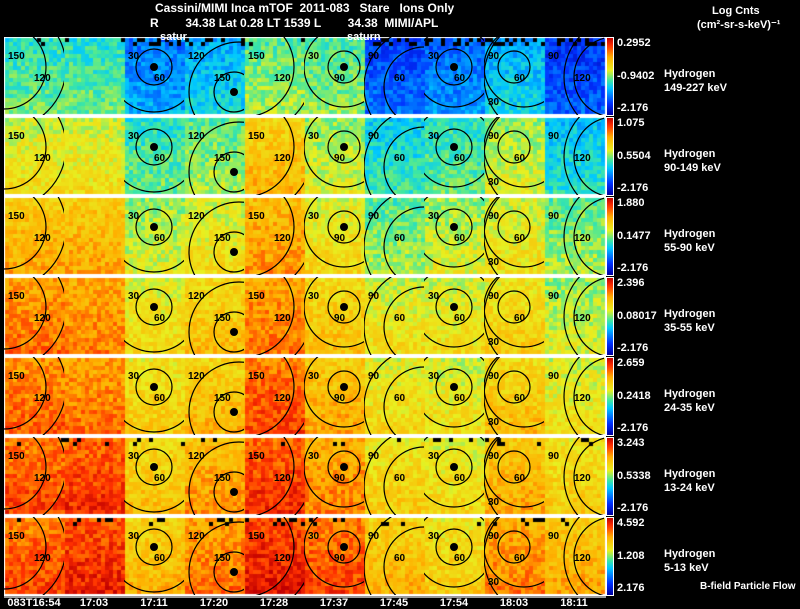  What do you see at coordinates (689, 401) in the screenshot?
I see `row-label: Hydrogen 24-35 keV` at bounding box center [689, 401].